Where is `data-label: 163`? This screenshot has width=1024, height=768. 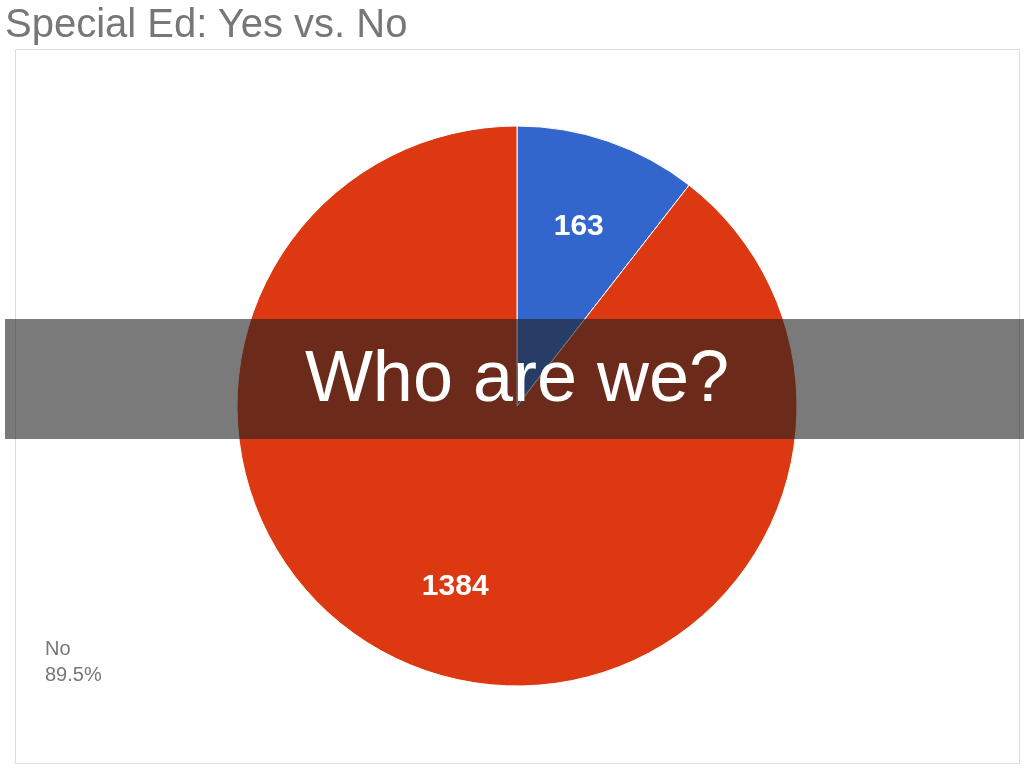 data-label: 163 is located at coordinates (578, 225).